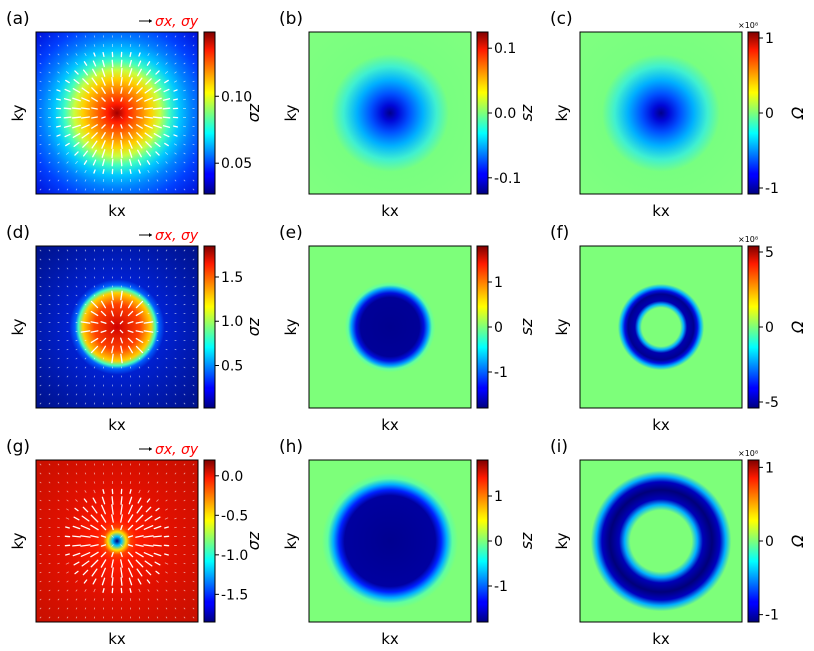  I want to click on colorbar-tick-label-f: 0, so click(769, 328).